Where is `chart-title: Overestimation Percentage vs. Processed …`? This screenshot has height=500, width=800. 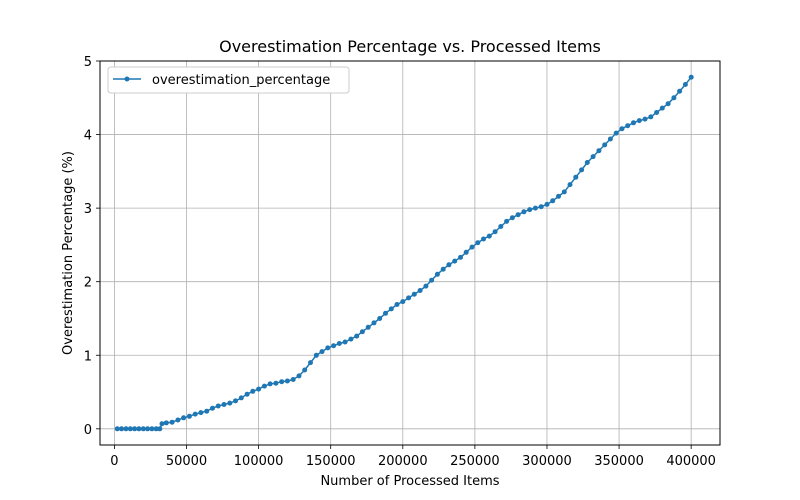 chart-title: Overestimation Percentage vs. Processed … is located at coordinates (410, 46).